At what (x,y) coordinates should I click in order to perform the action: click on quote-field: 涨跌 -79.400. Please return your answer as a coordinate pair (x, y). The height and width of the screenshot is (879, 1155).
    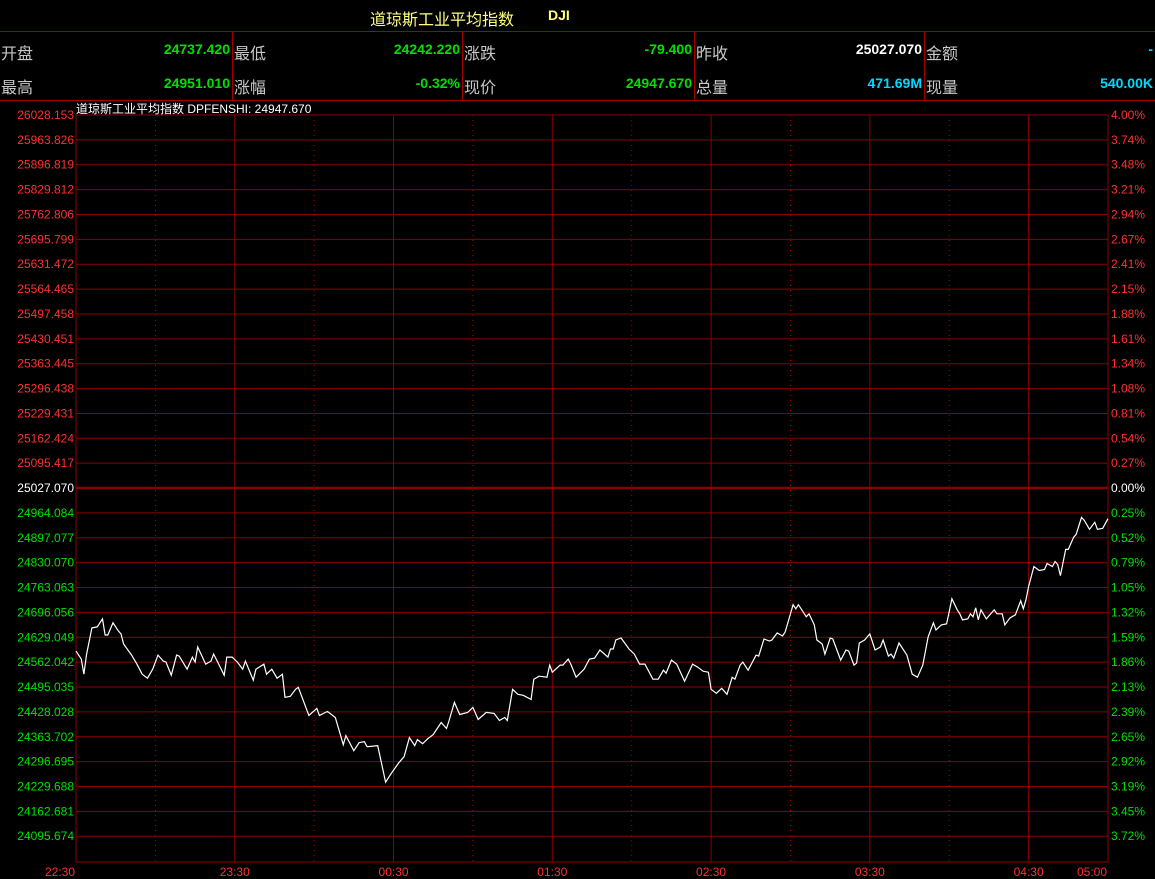
    Looking at the image, I should click on (578, 49).